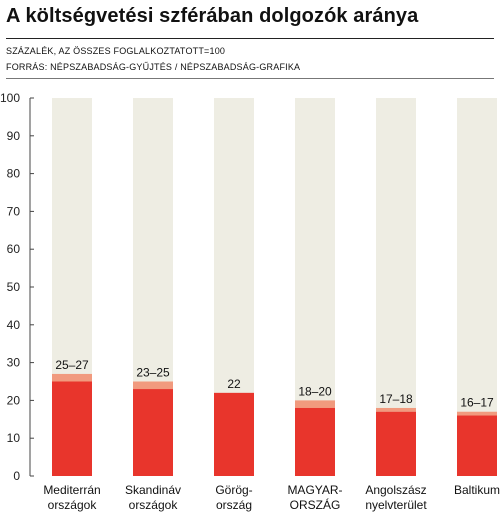 The image size is (500, 514). What do you see at coordinates (315, 391) in the screenshot?
I see `value-label: 18–20` at bounding box center [315, 391].